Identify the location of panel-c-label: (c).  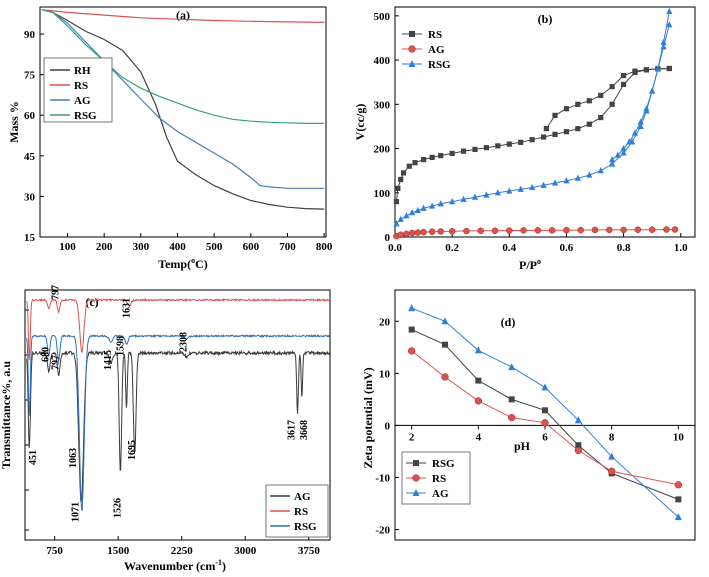
(91, 302).